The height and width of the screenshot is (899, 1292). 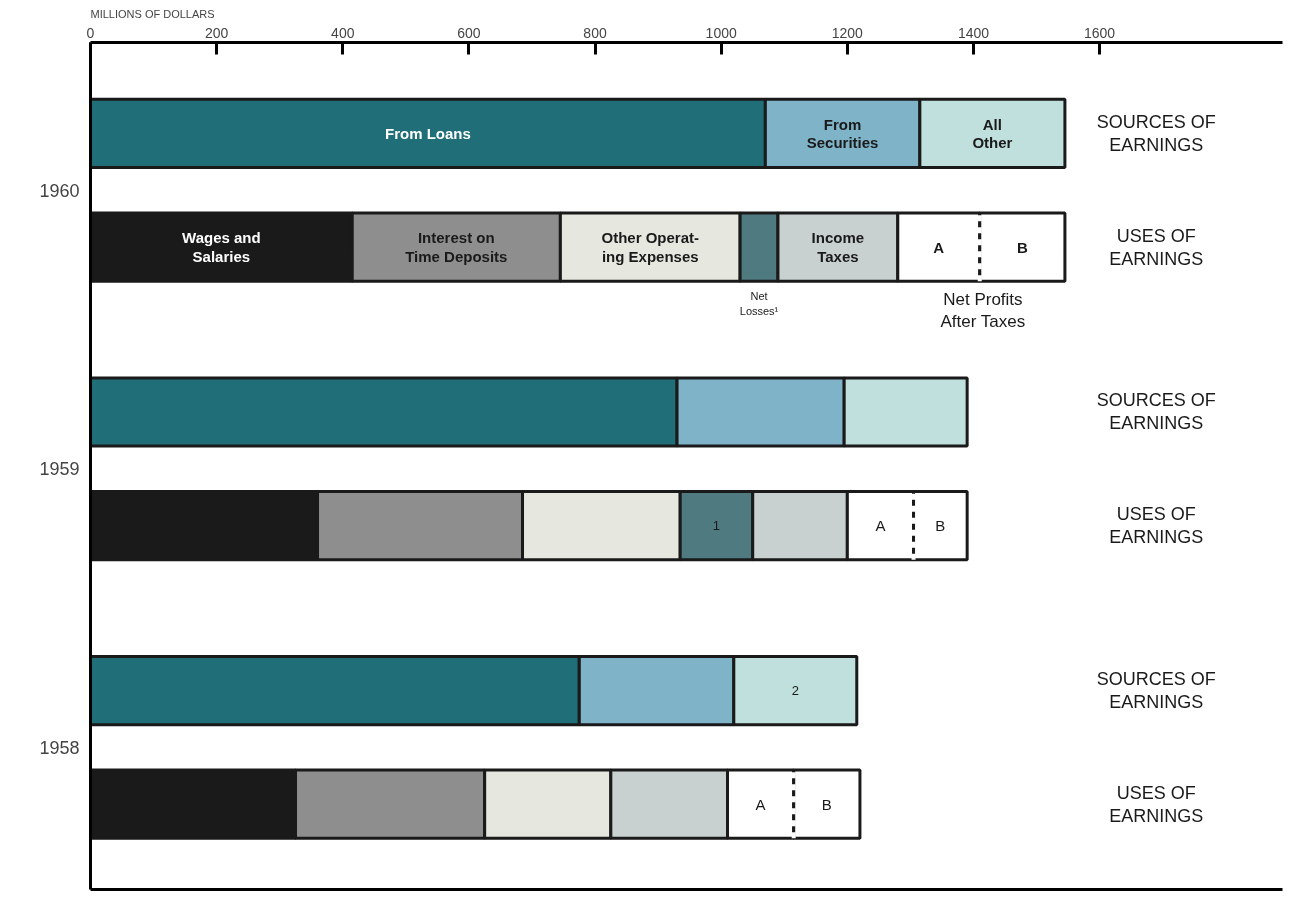 I want to click on series-label: Interest on Time Deposits, so click(x=456, y=247).